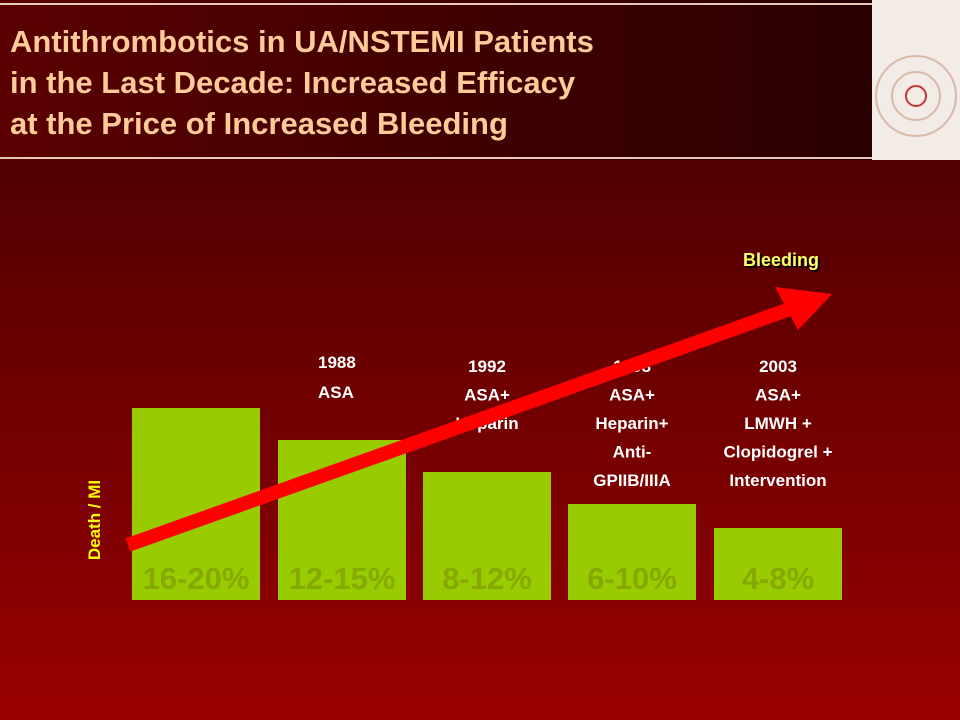  What do you see at coordinates (632, 452) in the screenshot?
I see `era-text: Anti-` at bounding box center [632, 452].